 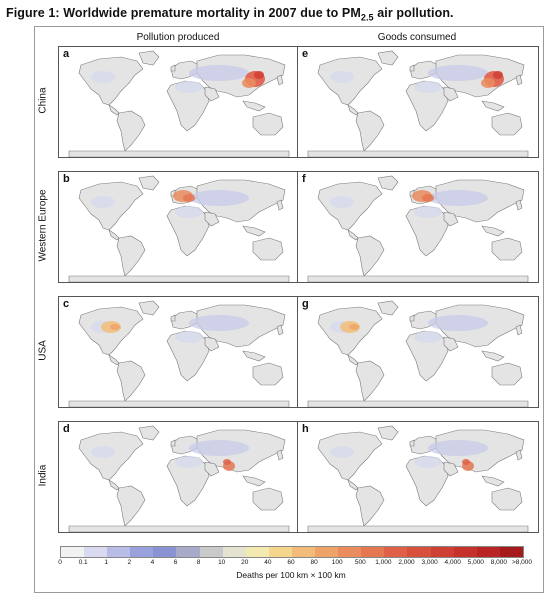 I want to click on map-panel-f: f, so click(x=418, y=227).